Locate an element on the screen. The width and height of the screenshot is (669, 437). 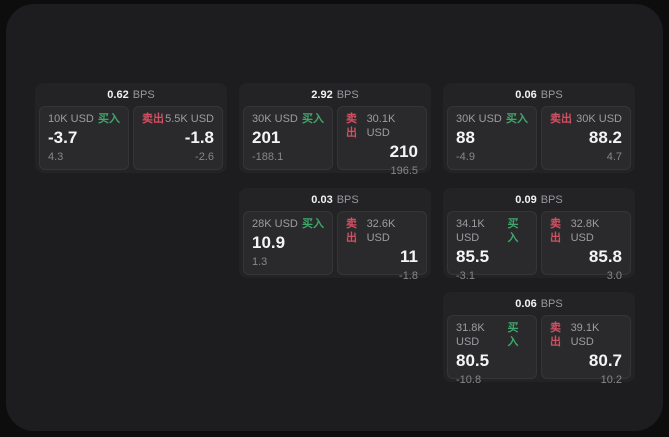
sell-tile-top: 卖出 32.8K USD is located at coordinates (586, 231).